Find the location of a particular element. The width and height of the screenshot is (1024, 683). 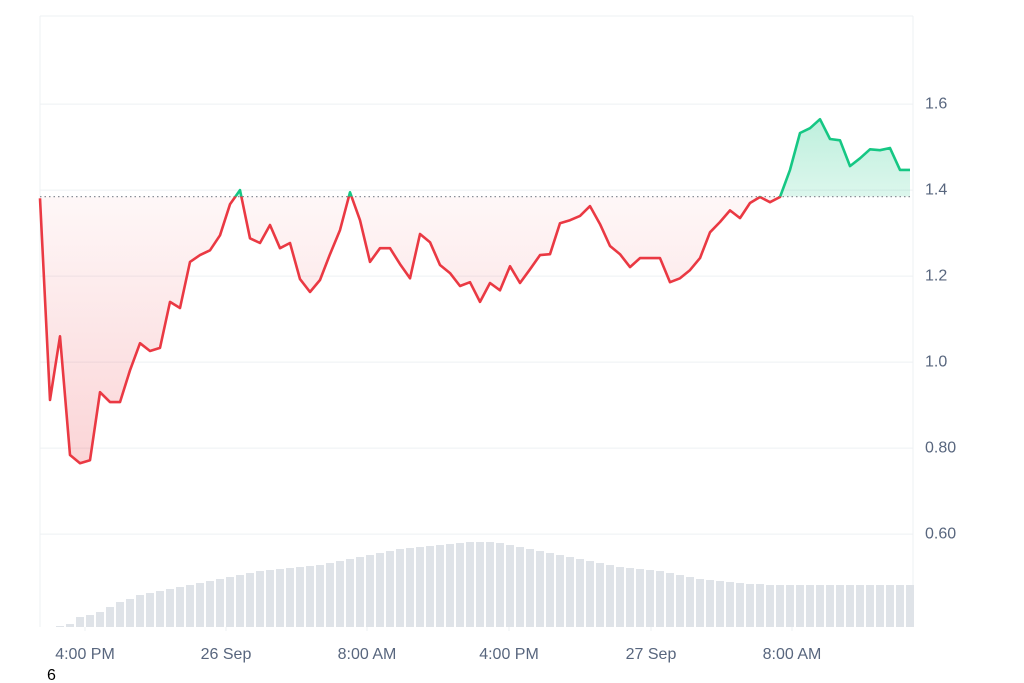

y-tick-label: 0.80 is located at coordinates (940, 447).